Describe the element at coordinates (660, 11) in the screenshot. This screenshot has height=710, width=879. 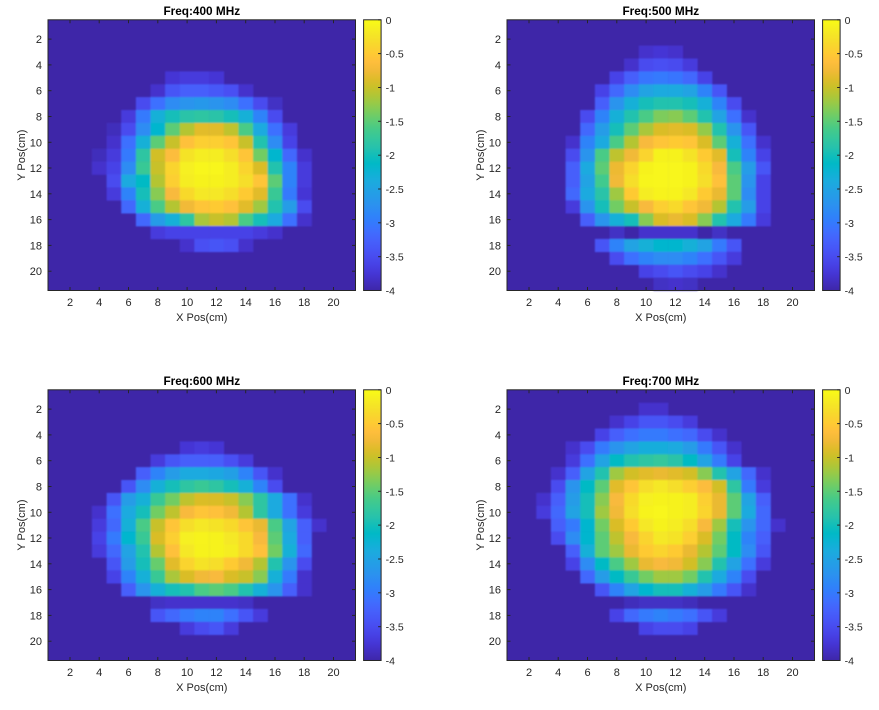
I see `svg-text: Freq:500 MHz` at that location.